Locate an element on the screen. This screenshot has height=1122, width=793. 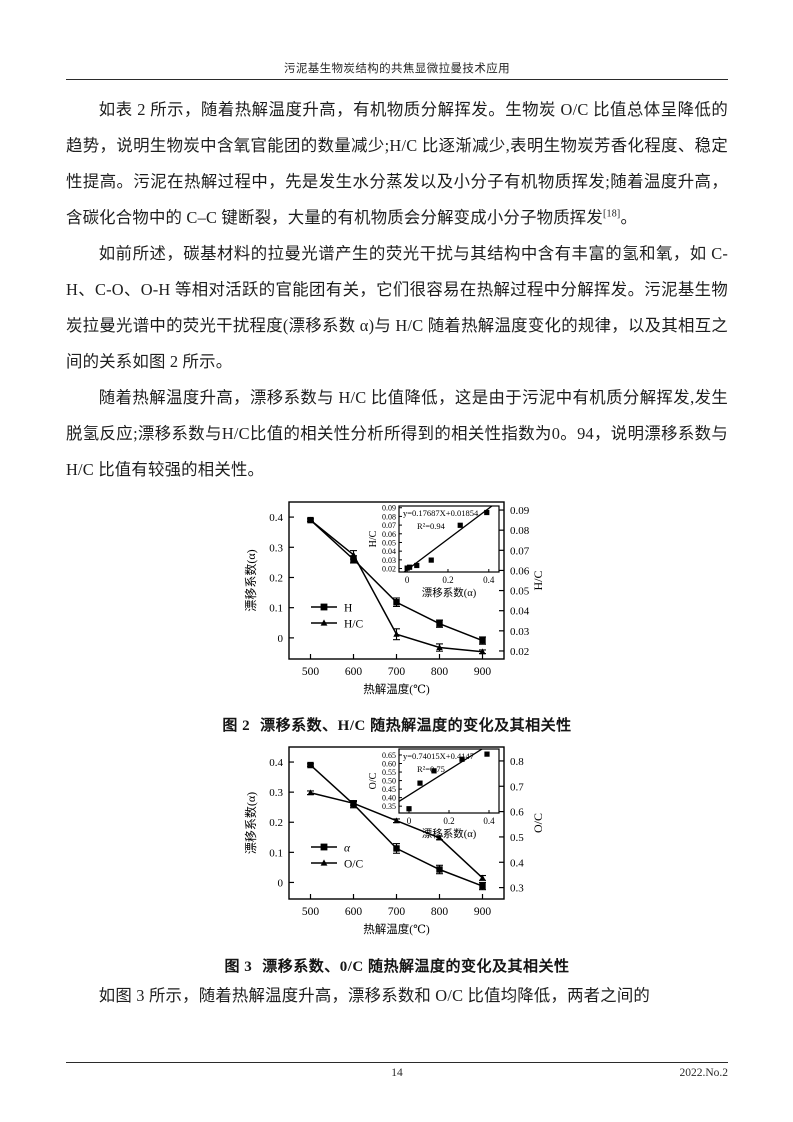
figure-2-inset-points is located at coordinates (447, 540).